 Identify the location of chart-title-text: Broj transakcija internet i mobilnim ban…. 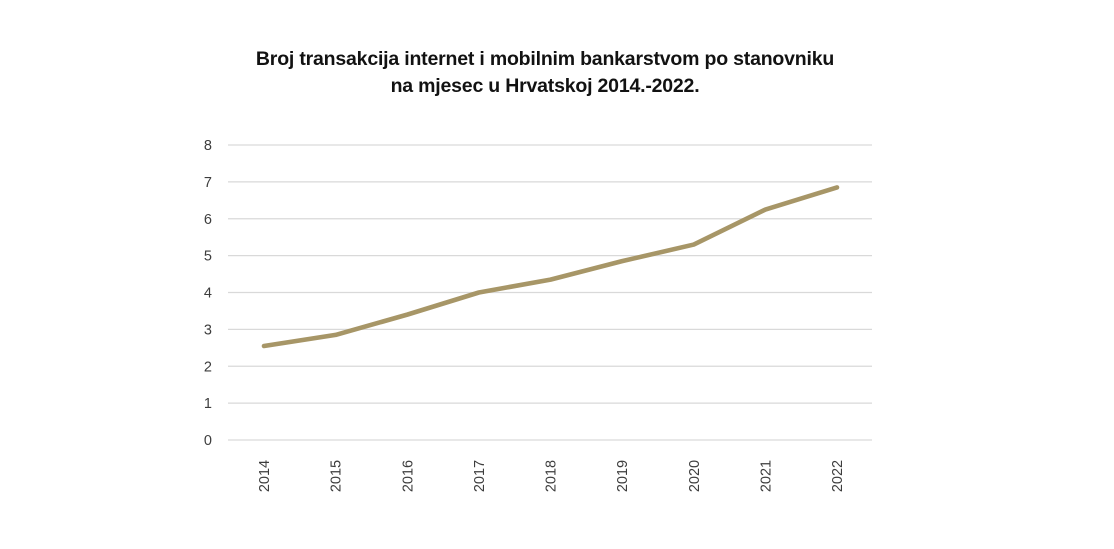
(545, 72).